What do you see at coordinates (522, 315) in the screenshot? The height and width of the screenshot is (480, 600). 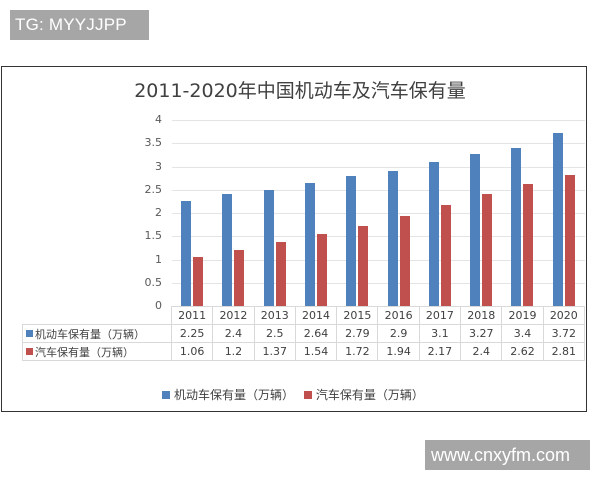 I see `data-table-year: 2019` at bounding box center [522, 315].